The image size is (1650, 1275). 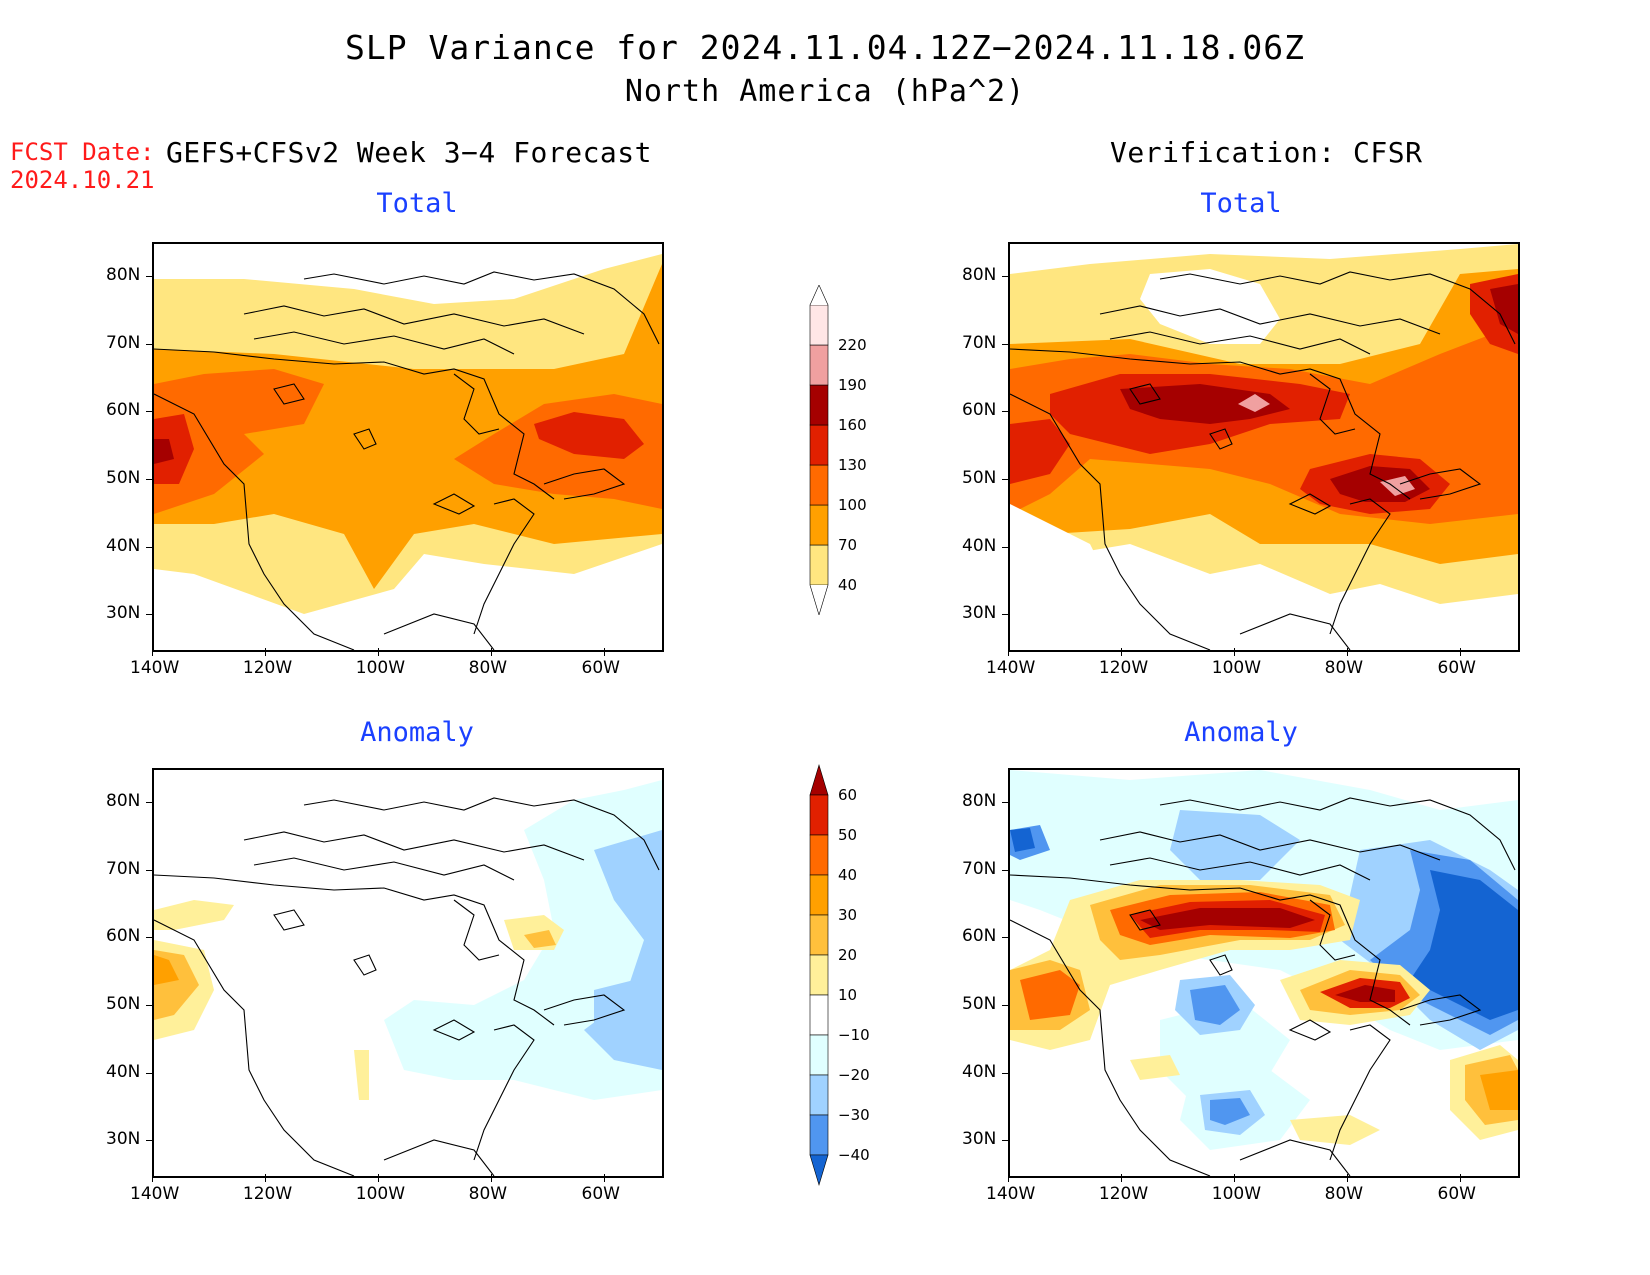 What do you see at coordinates (408, 973) in the screenshot?
I see `forecast-anomaly-map` at bounding box center [408, 973].